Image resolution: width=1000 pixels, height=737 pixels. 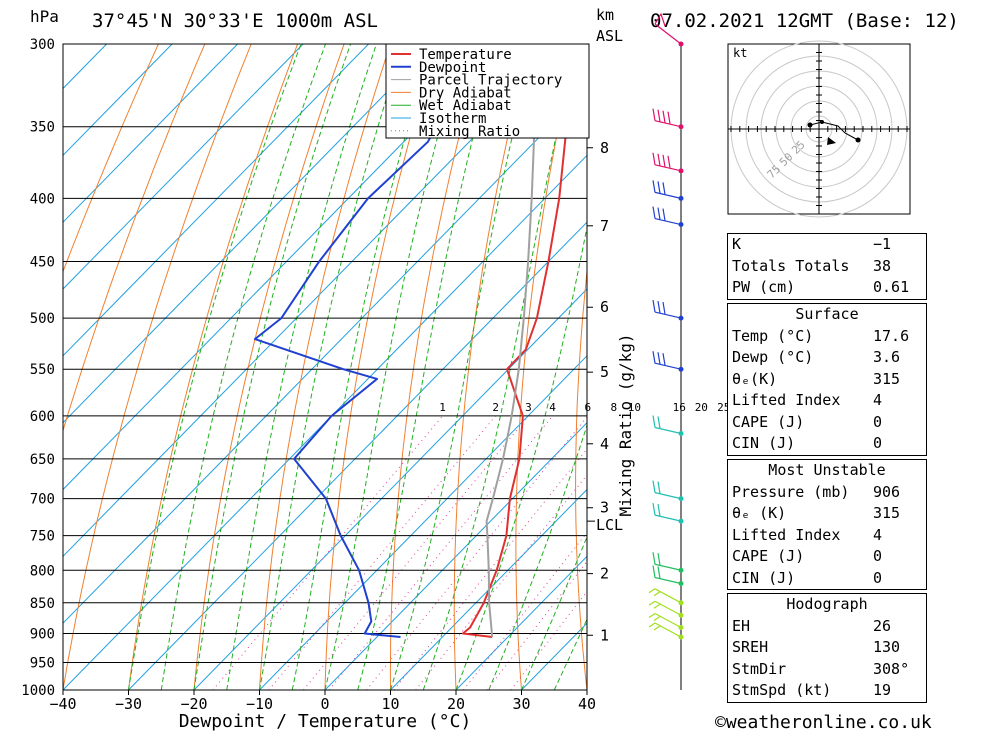 I want to click on hodograph-index-label: SREH, so click(x=750, y=648).